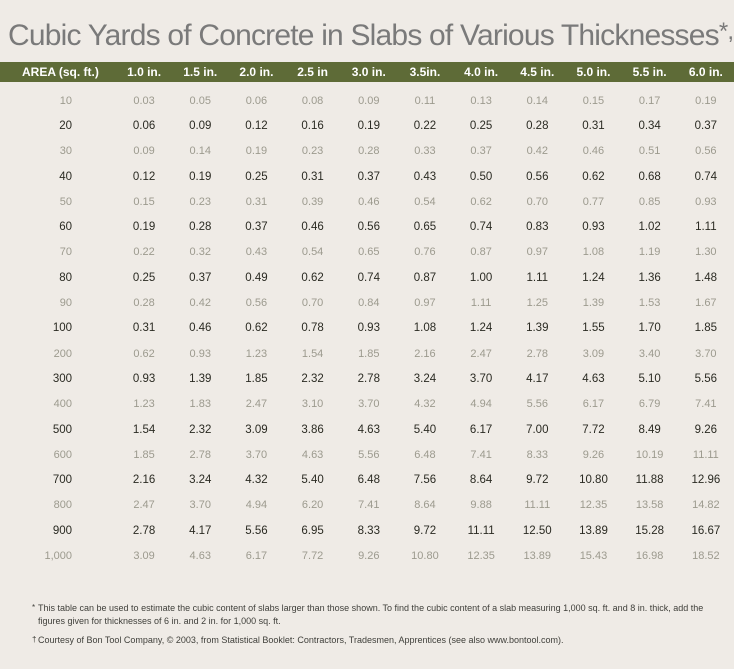 This screenshot has width=734, height=669. Describe the element at coordinates (706, 378) in the screenshot. I see `volume-cell: 5.56` at that location.